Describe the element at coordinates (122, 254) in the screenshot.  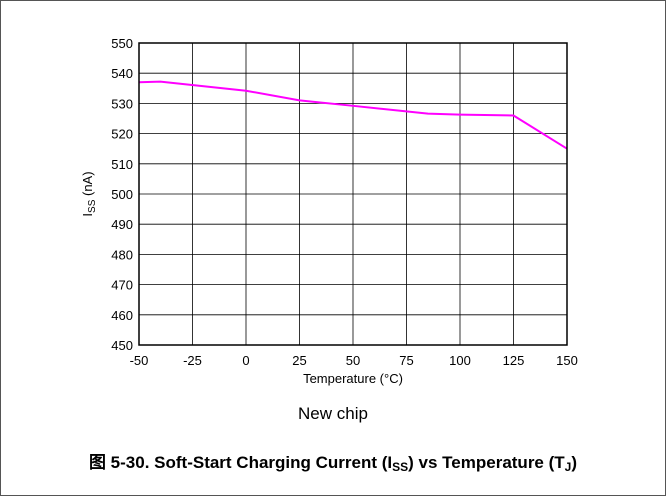
I see `y-tick-label: 480` at that location.